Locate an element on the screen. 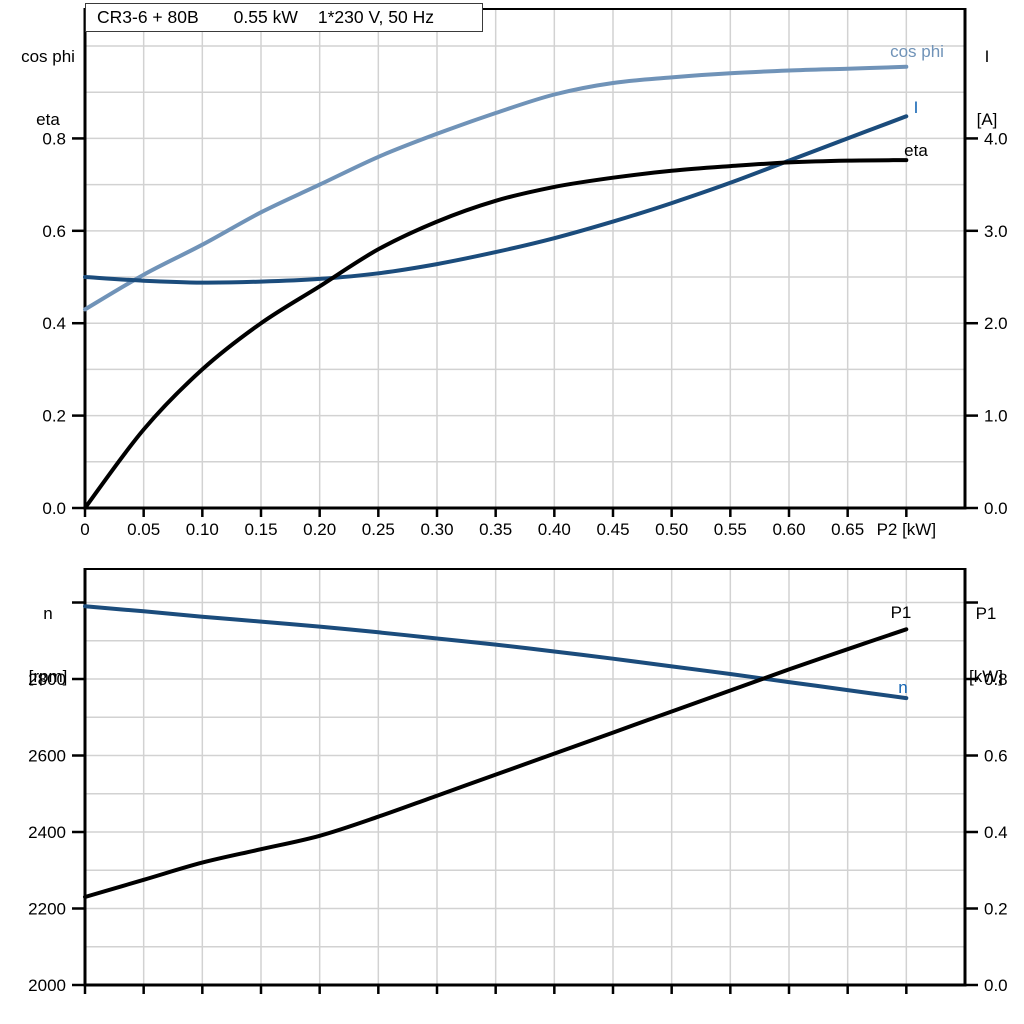 This screenshot has height=1024, width=1024. current-axis-title-line: I is located at coordinates (987, 56).